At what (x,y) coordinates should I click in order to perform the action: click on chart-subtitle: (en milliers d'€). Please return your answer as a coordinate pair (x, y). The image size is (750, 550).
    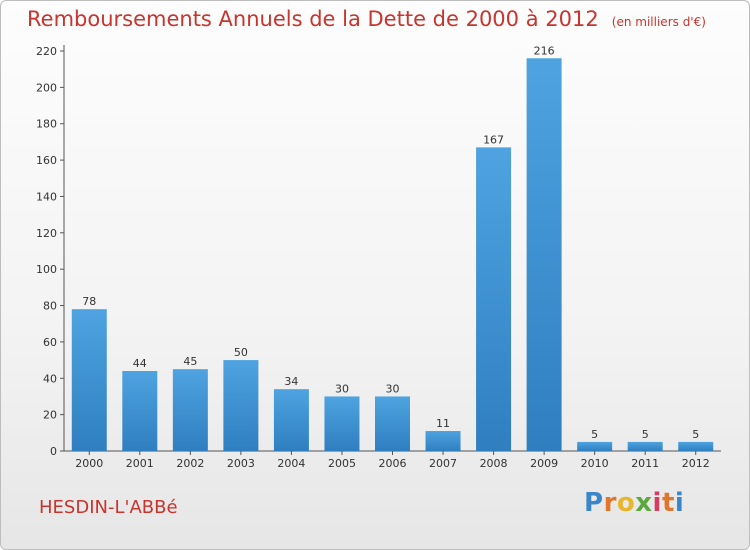
    Looking at the image, I should click on (658, 22).